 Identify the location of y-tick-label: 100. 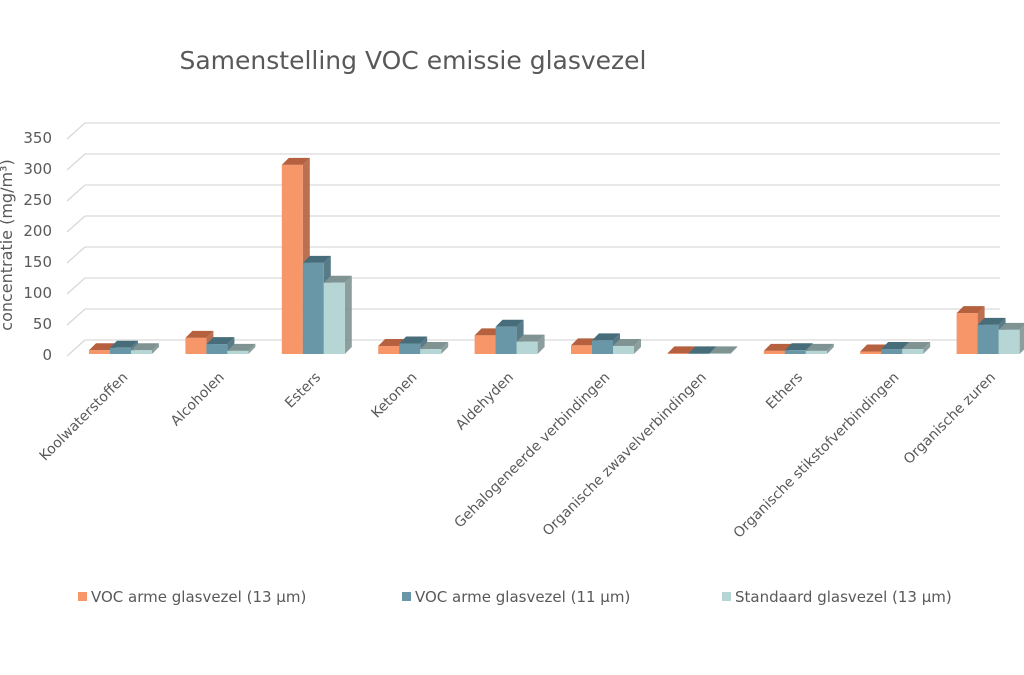
(37, 293).